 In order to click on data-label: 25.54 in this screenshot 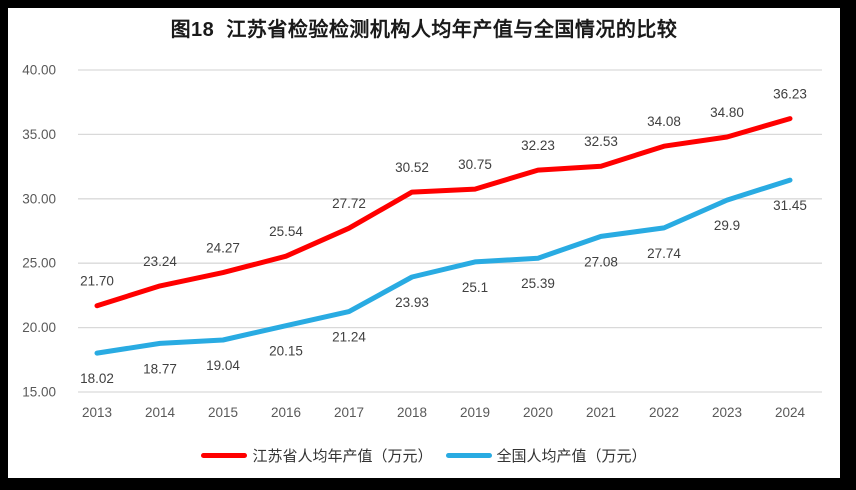, I will do `click(286, 231)`.